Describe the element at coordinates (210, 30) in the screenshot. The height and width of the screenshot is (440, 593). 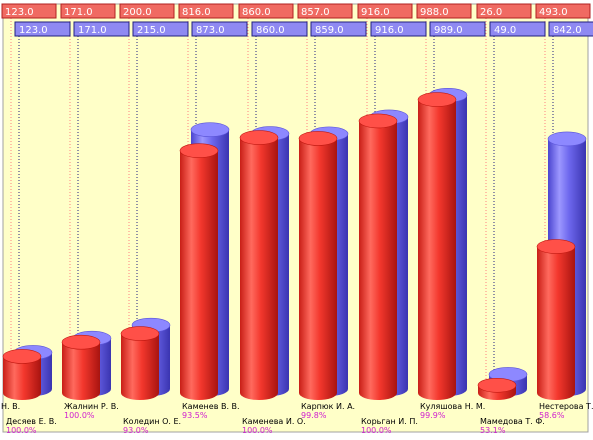
I see `value-label-blue: 873.0` at that location.